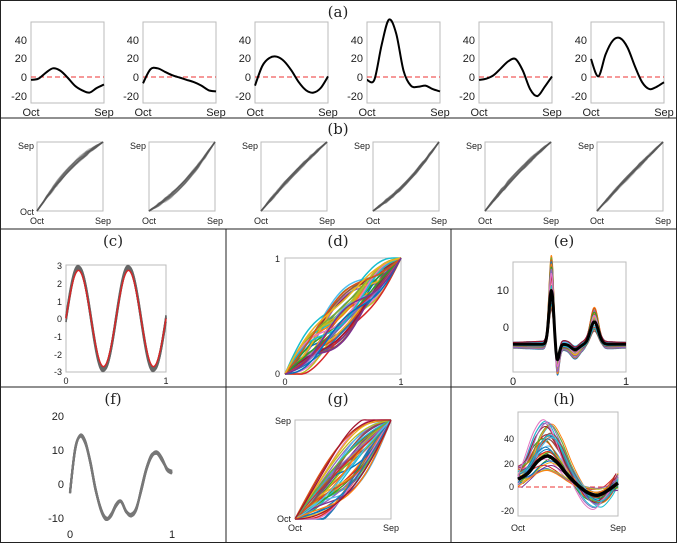 The height and width of the screenshot is (543, 677). Describe the element at coordinates (581, 41) in the screenshot. I see `ytick-40: 40` at that location.